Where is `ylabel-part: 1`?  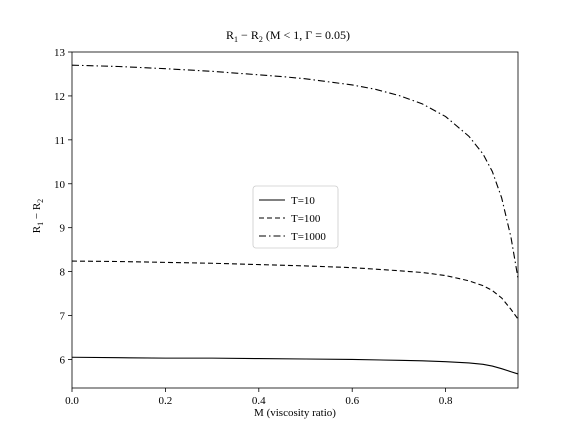
ylabel-part: 1 is located at coordinates (40, 224).